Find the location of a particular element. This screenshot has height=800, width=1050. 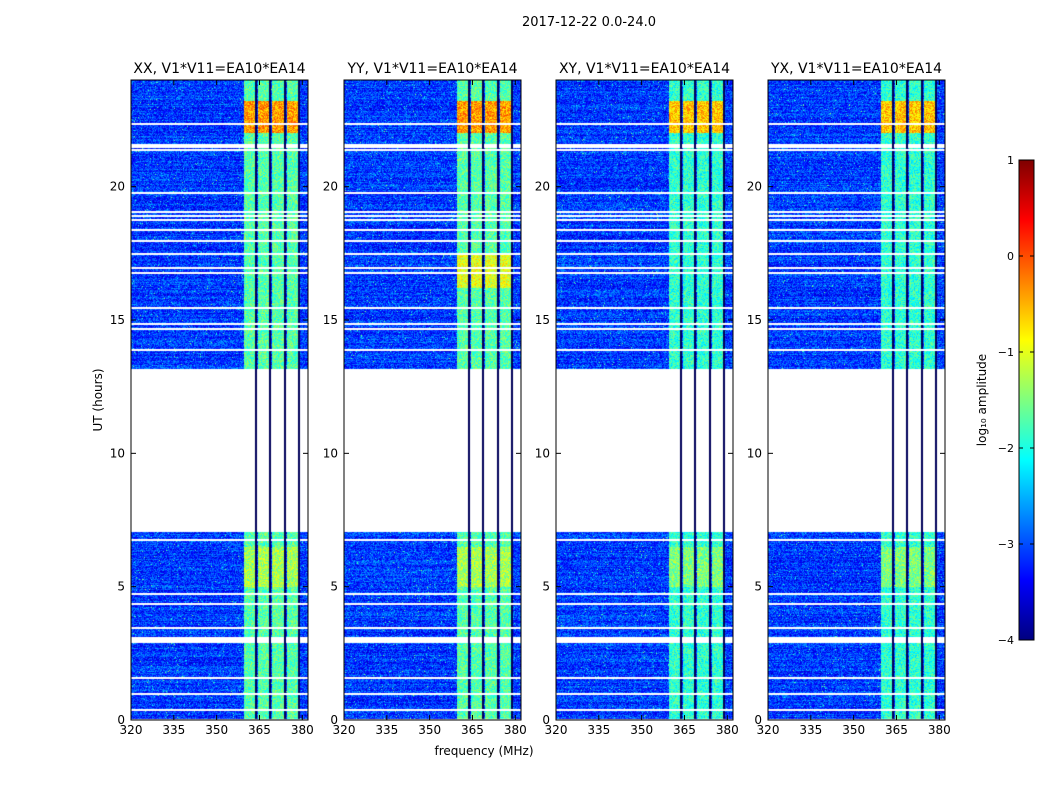

colorbar-tick-label: 1 is located at coordinates (1010, 160).